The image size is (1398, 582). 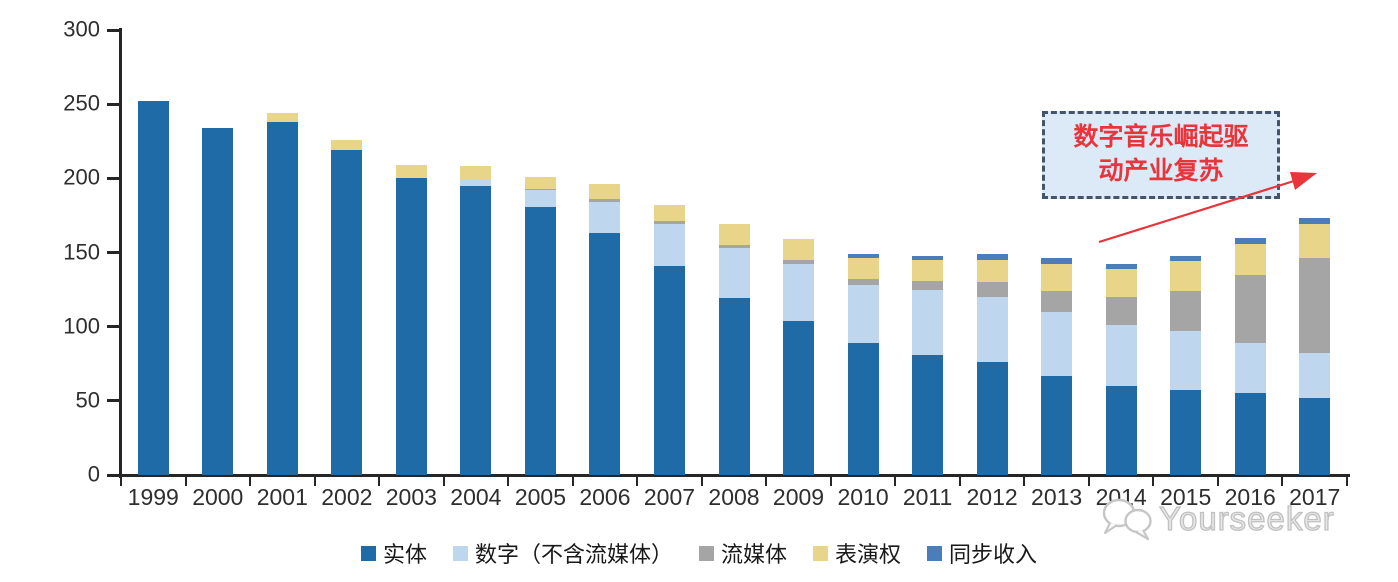 I want to click on legend-label-performance-rights: 表演权, so click(x=868, y=554).